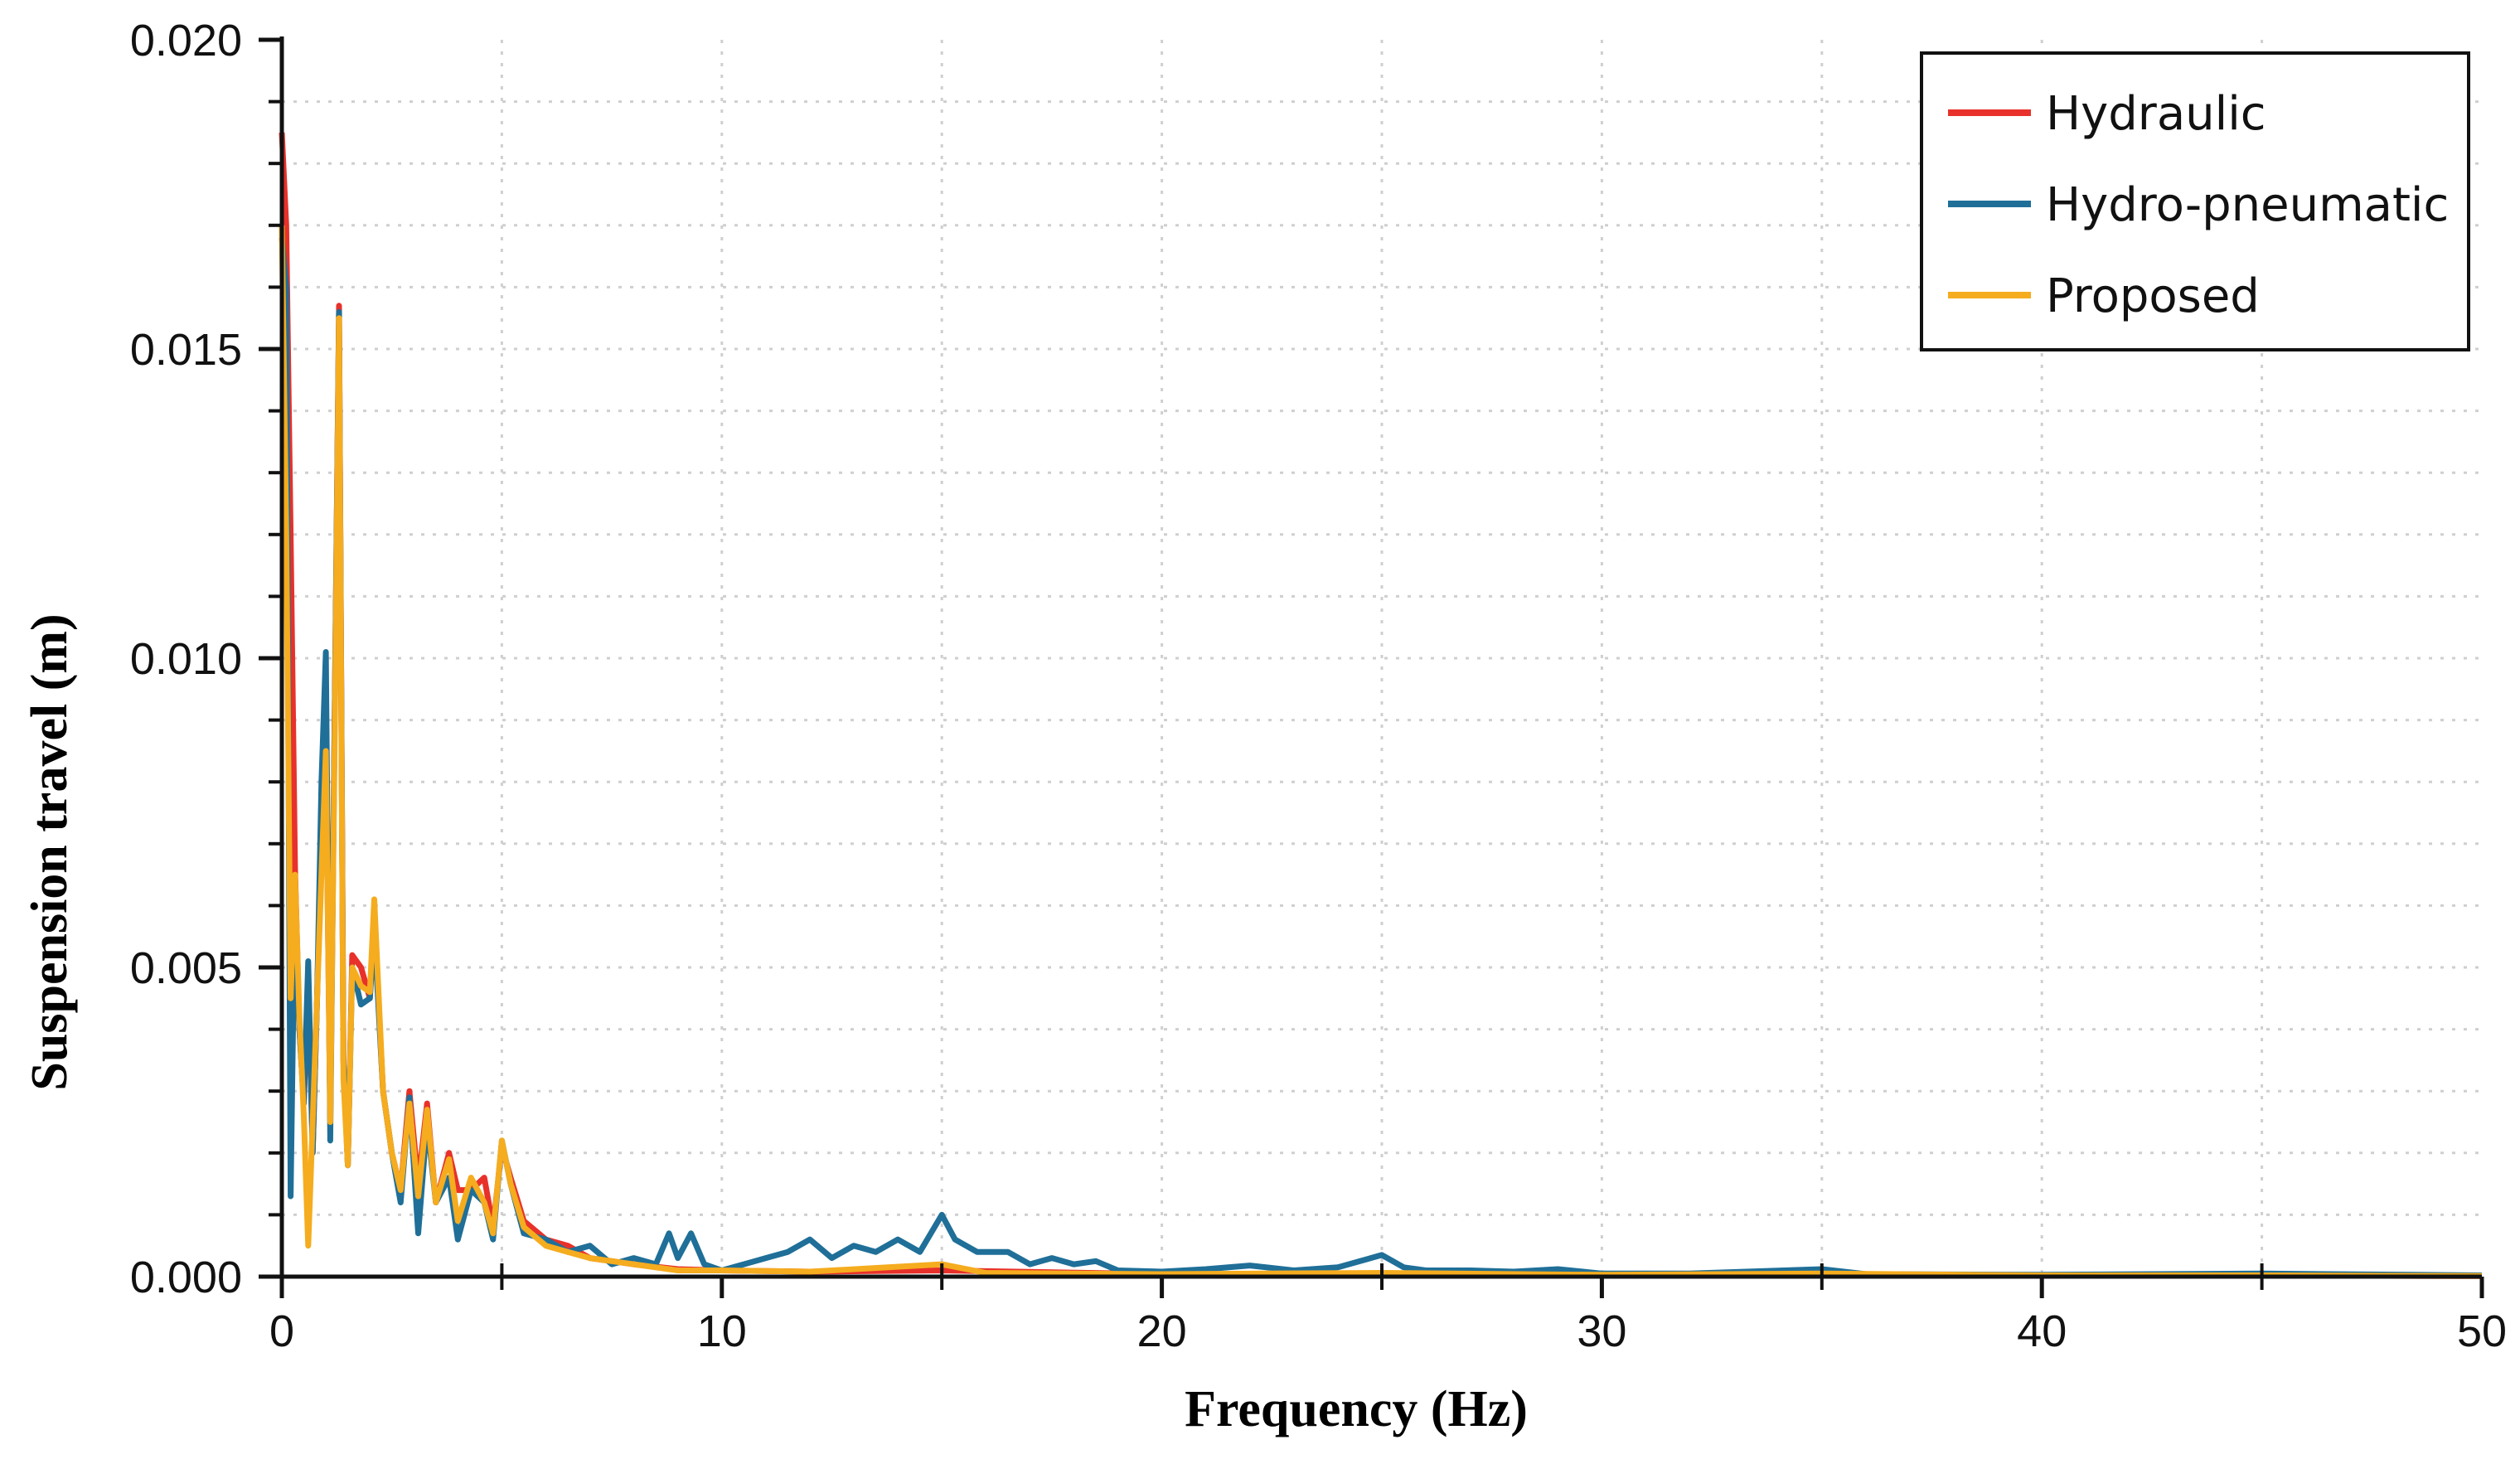 This screenshot has height=1459, width=2520. What do you see at coordinates (2153, 296) in the screenshot?
I see `legend-label-proposed: Proposed` at bounding box center [2153, 296].